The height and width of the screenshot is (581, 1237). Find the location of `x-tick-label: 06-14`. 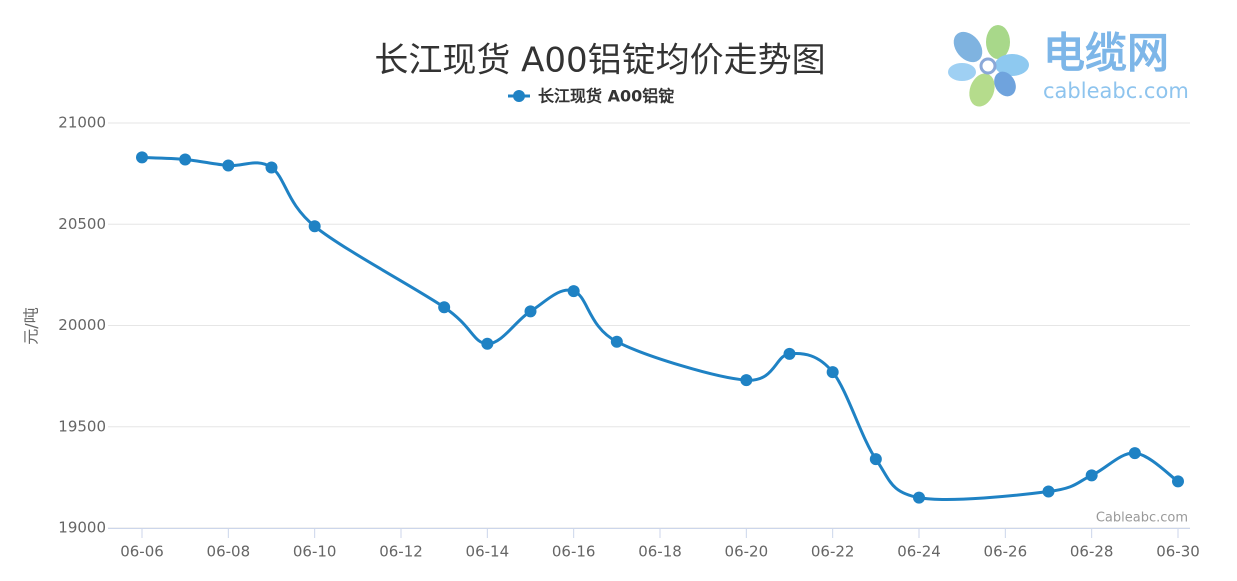

x-tick-label: 06-14 is located at coordinates (488, 552).